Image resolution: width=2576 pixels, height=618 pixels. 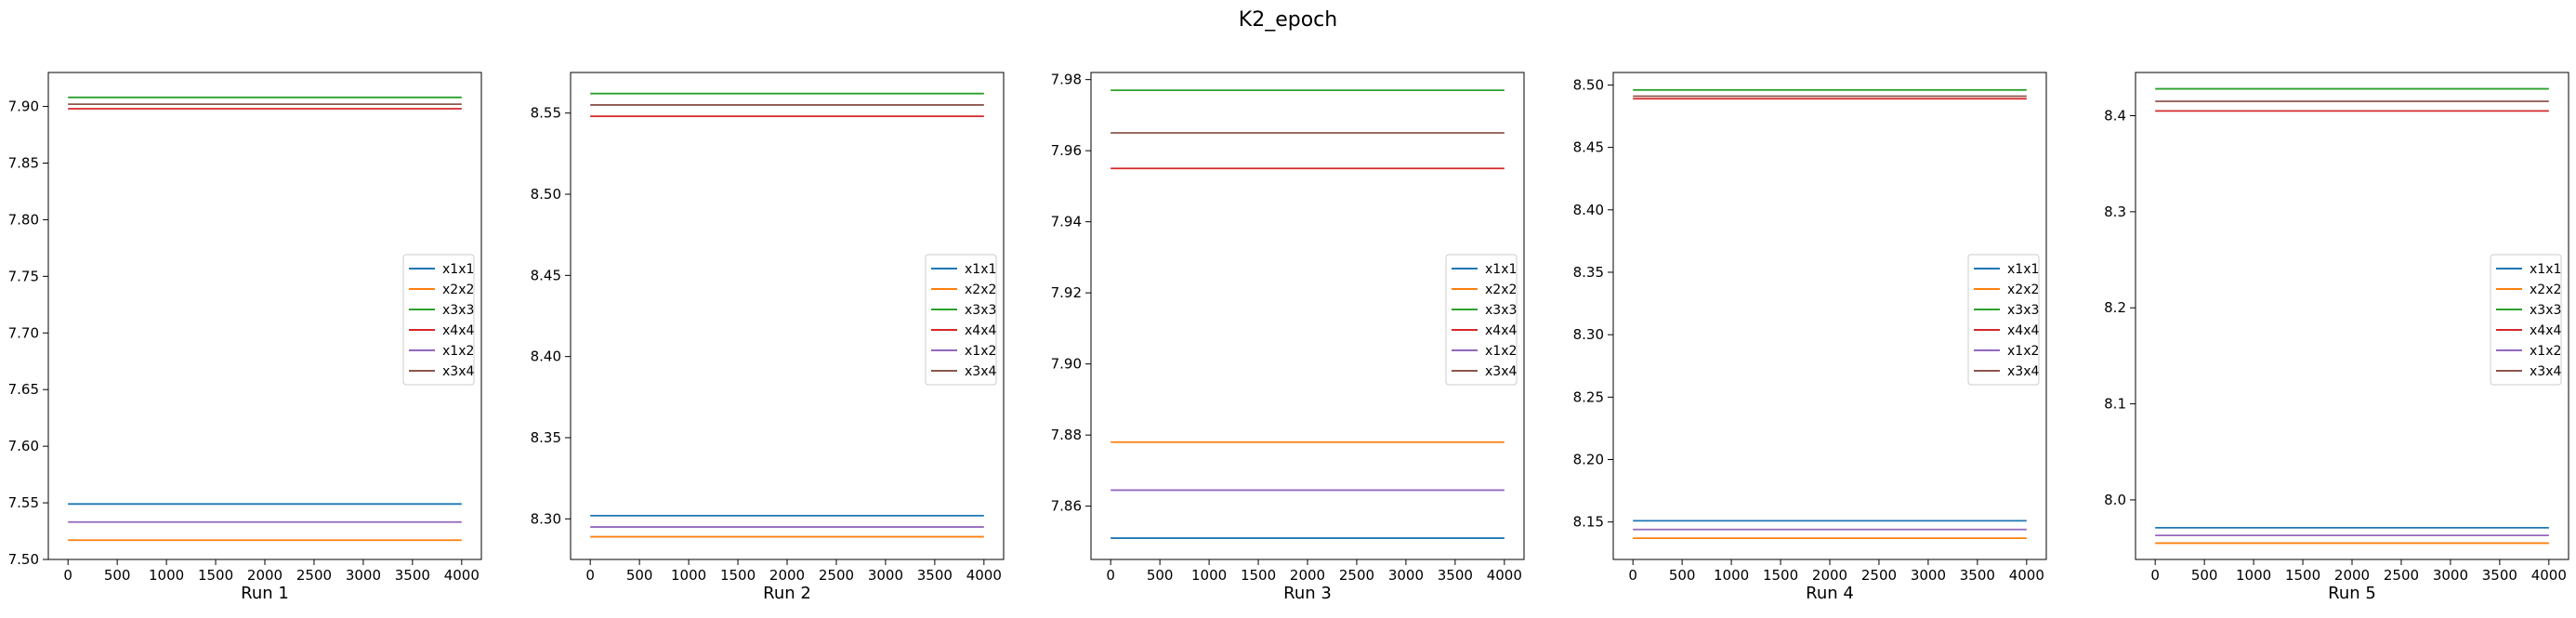 What do you see at coordinates (1307, 593) in the screenshot?
I see `x-axis-label: Run 3` at bounding box center [1307, 593].